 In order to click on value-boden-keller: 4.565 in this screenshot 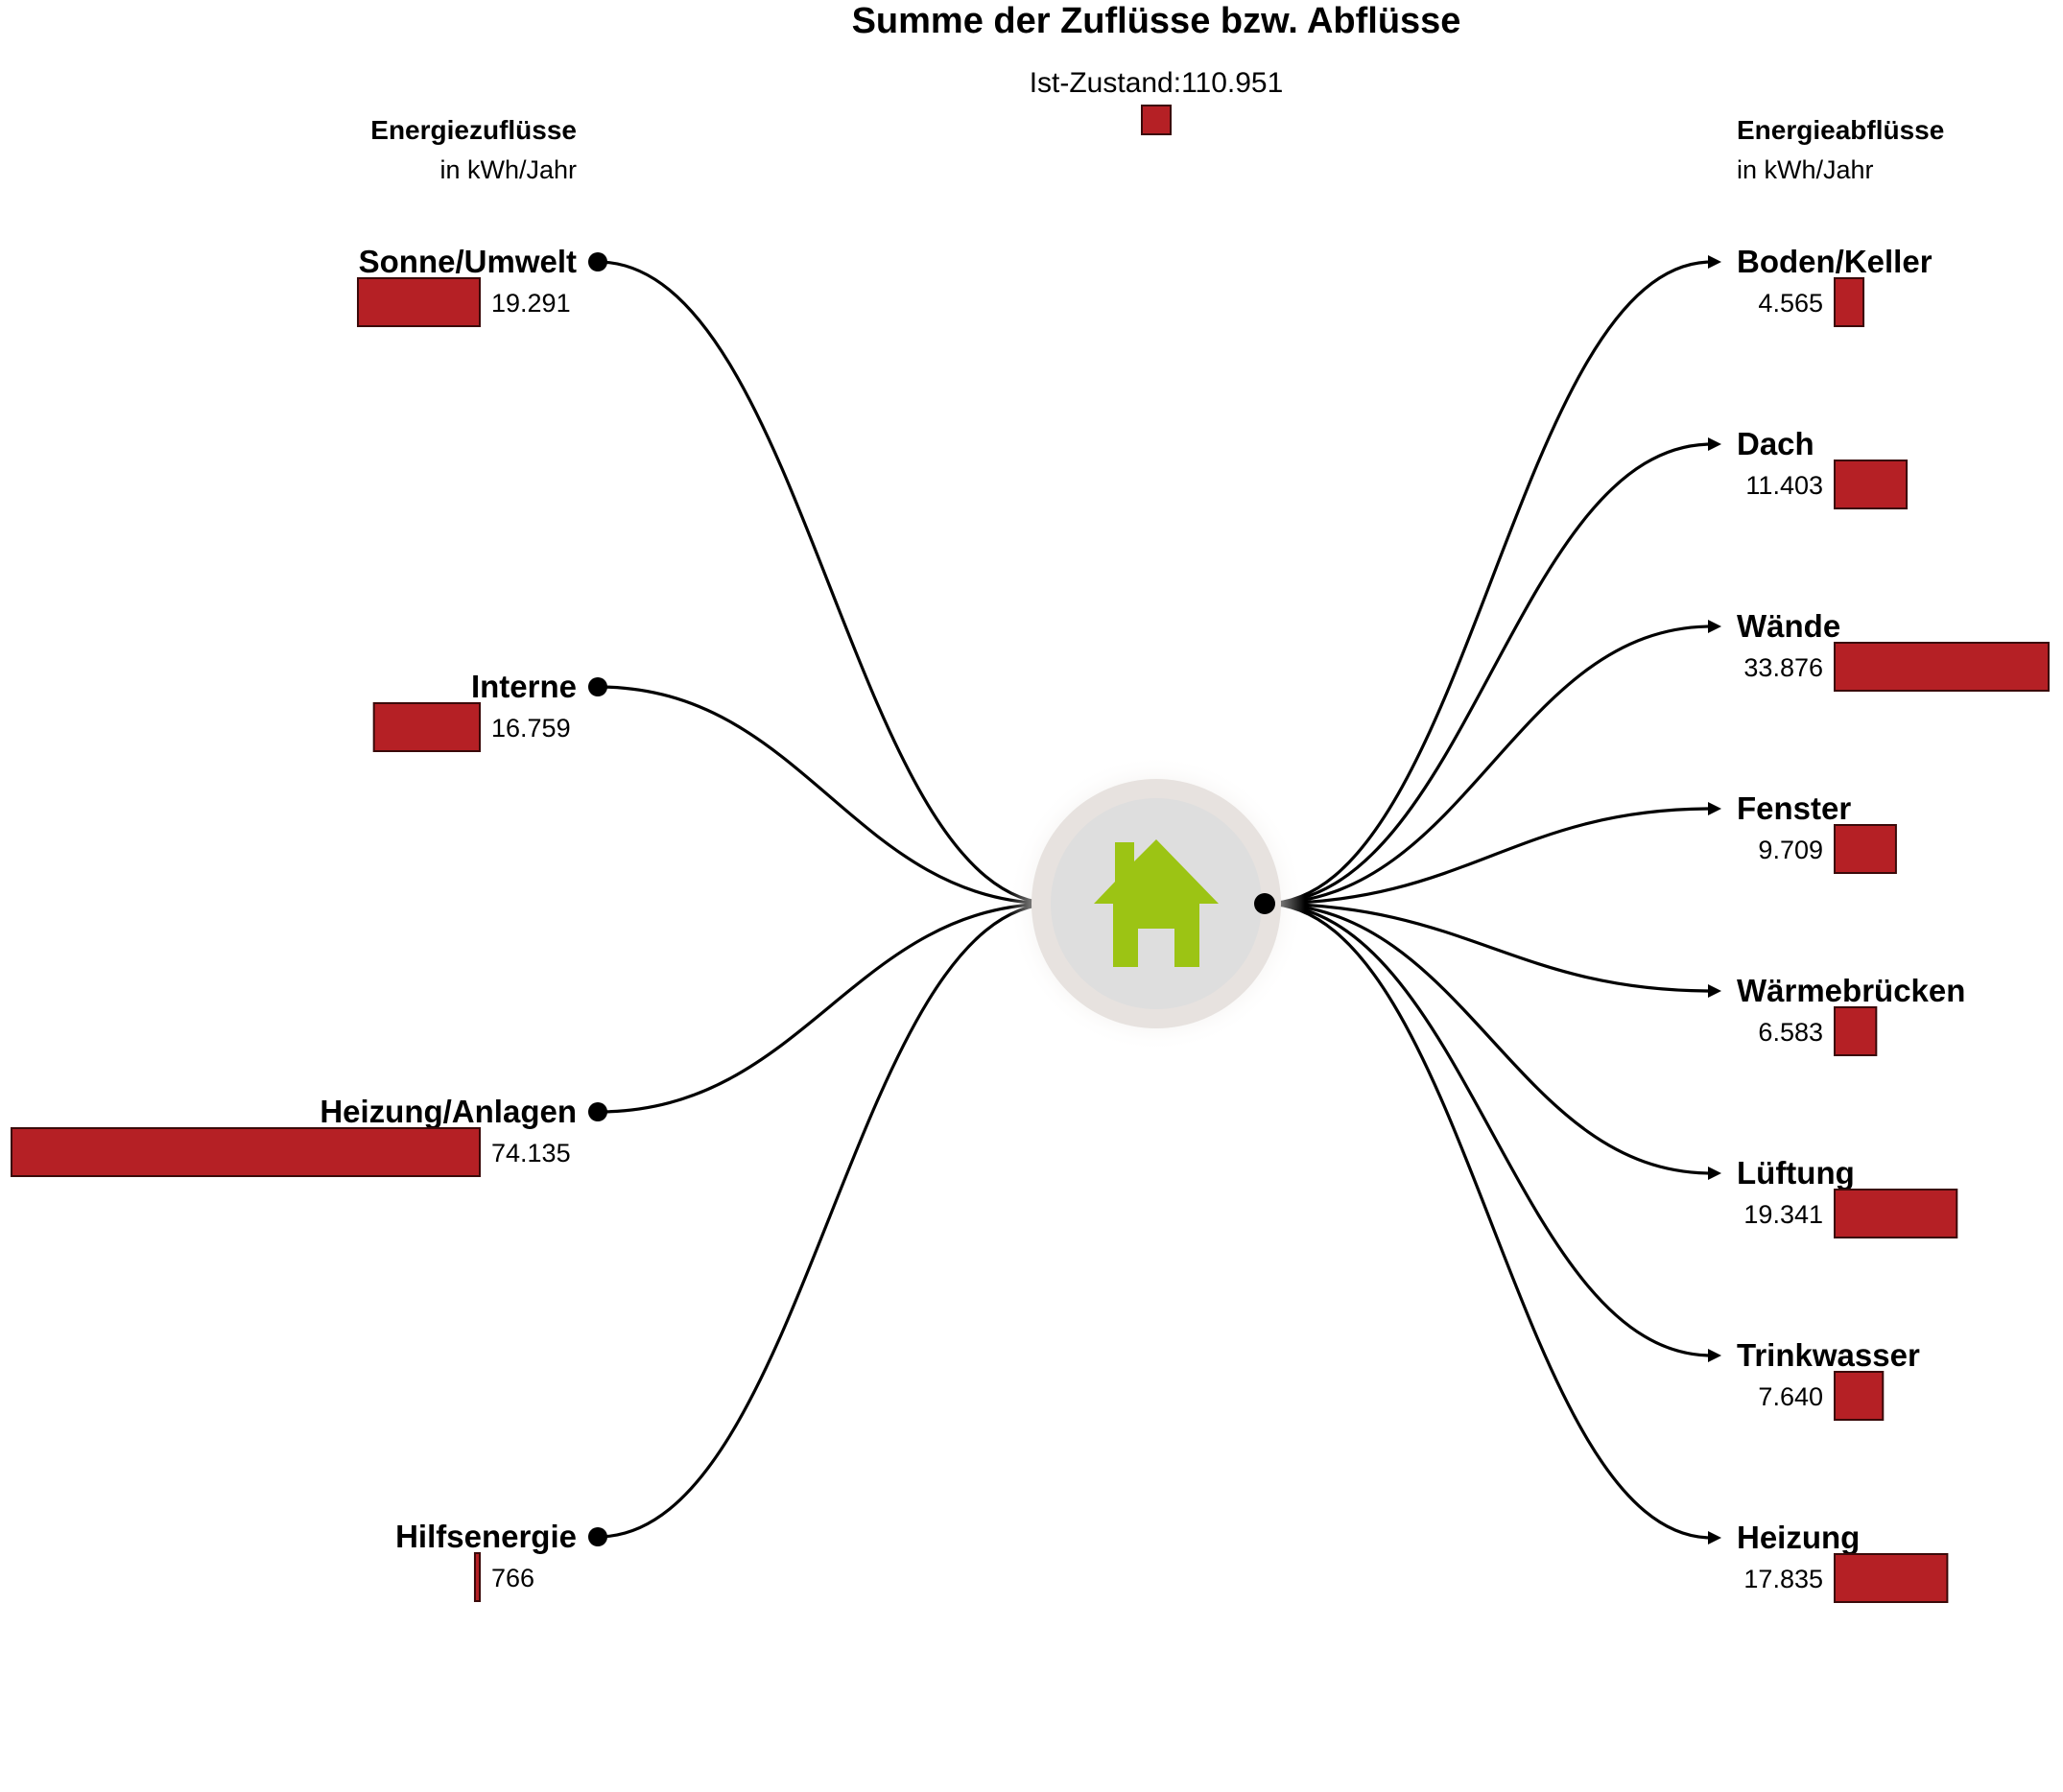, I will do `click(1790, 303)`.